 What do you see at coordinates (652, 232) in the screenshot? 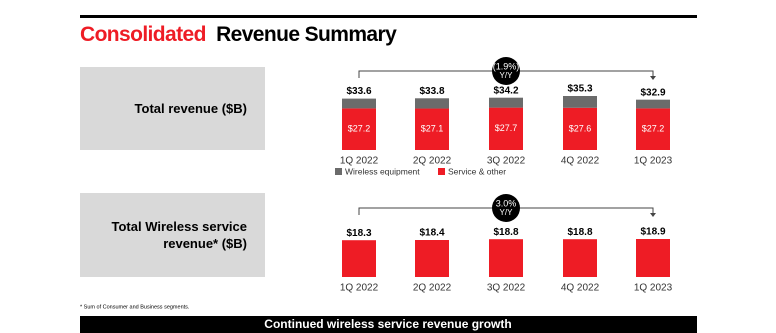
I see `value-label: $18.9` at bounding box center [652, 232].